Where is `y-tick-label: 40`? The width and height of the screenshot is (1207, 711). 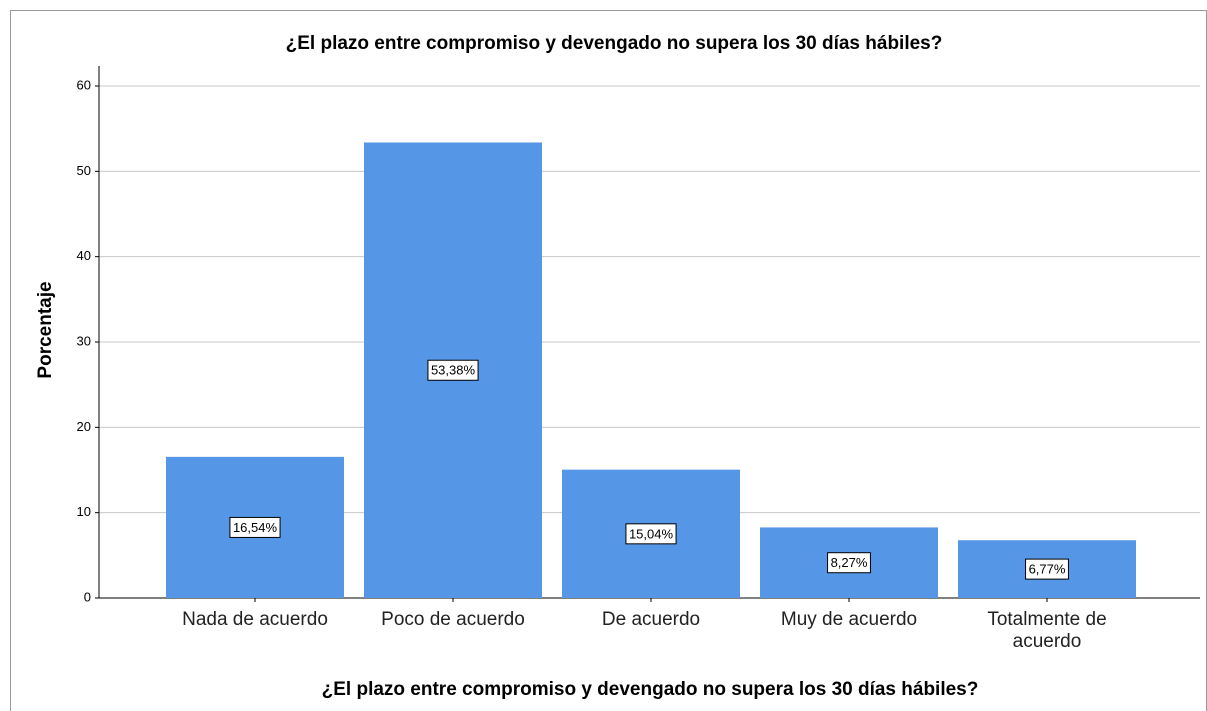
y-tick-label: 40 is located at coordinates (84, 255).